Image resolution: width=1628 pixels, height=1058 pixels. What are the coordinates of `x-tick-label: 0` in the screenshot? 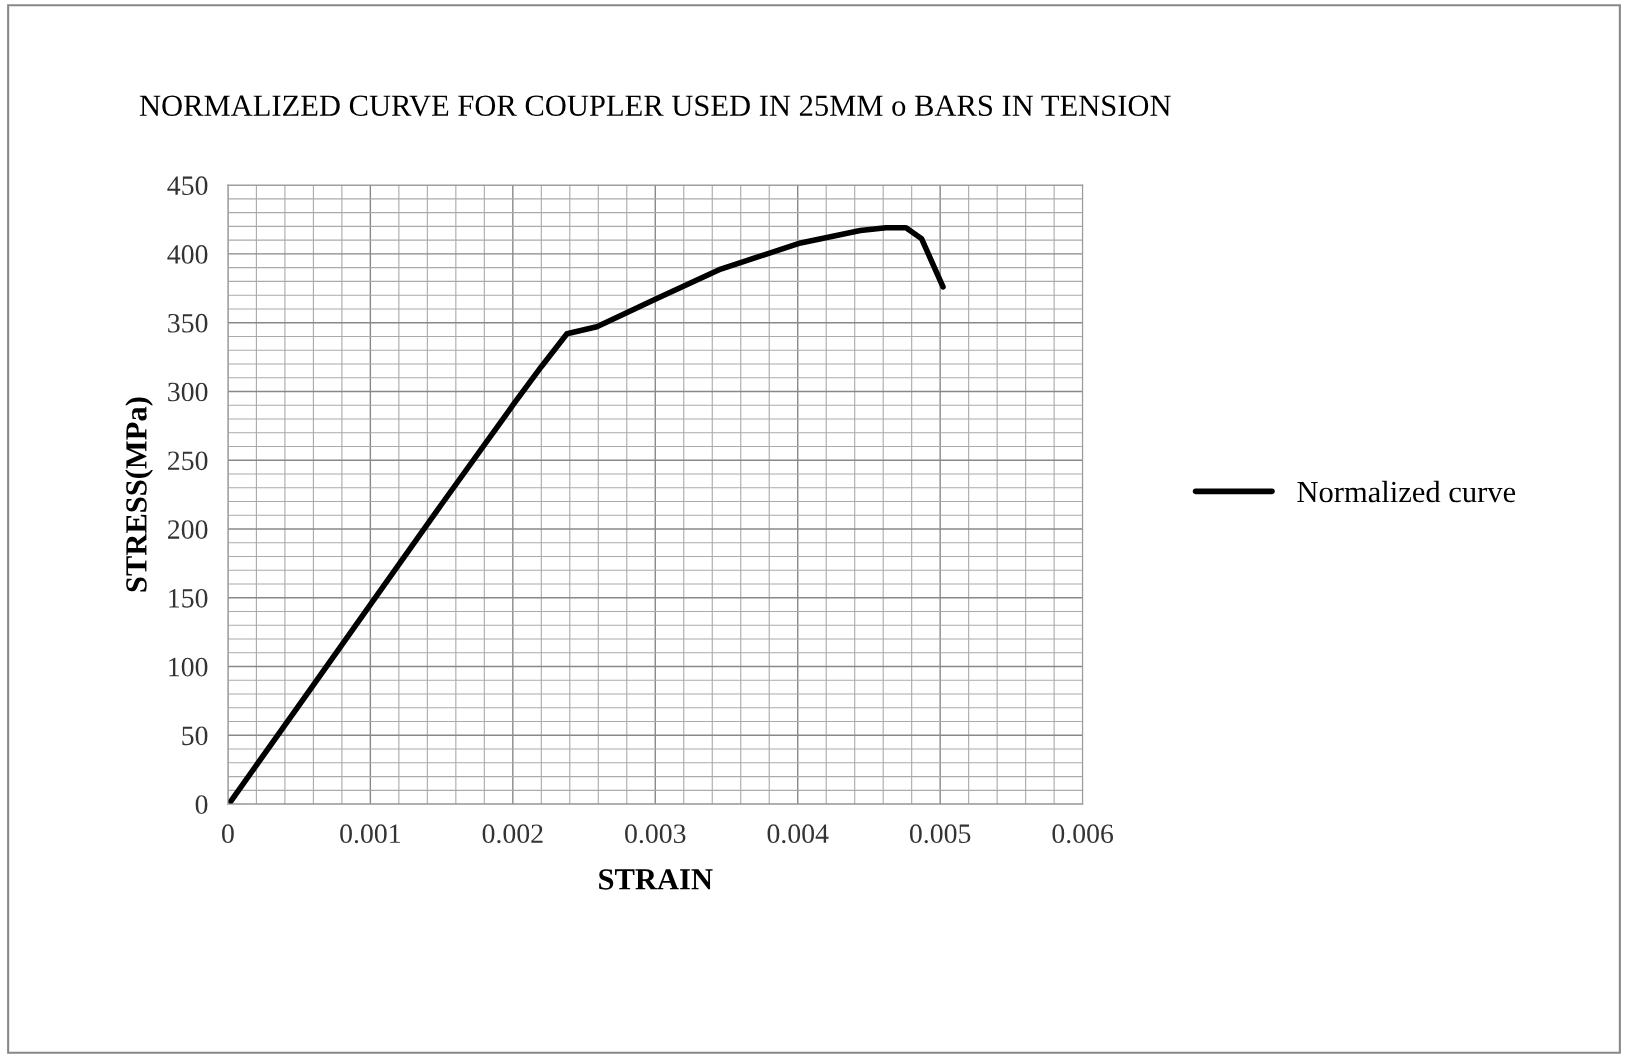 It's located at (228, 834).